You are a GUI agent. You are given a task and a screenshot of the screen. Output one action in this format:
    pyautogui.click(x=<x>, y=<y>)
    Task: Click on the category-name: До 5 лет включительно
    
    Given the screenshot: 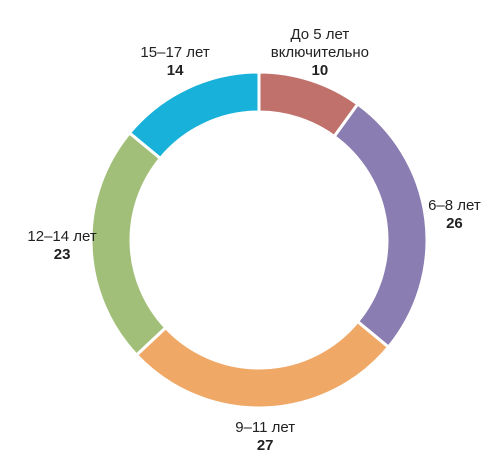 What is the action you would take?
    pyautogui.click(x=320, y=43)
    